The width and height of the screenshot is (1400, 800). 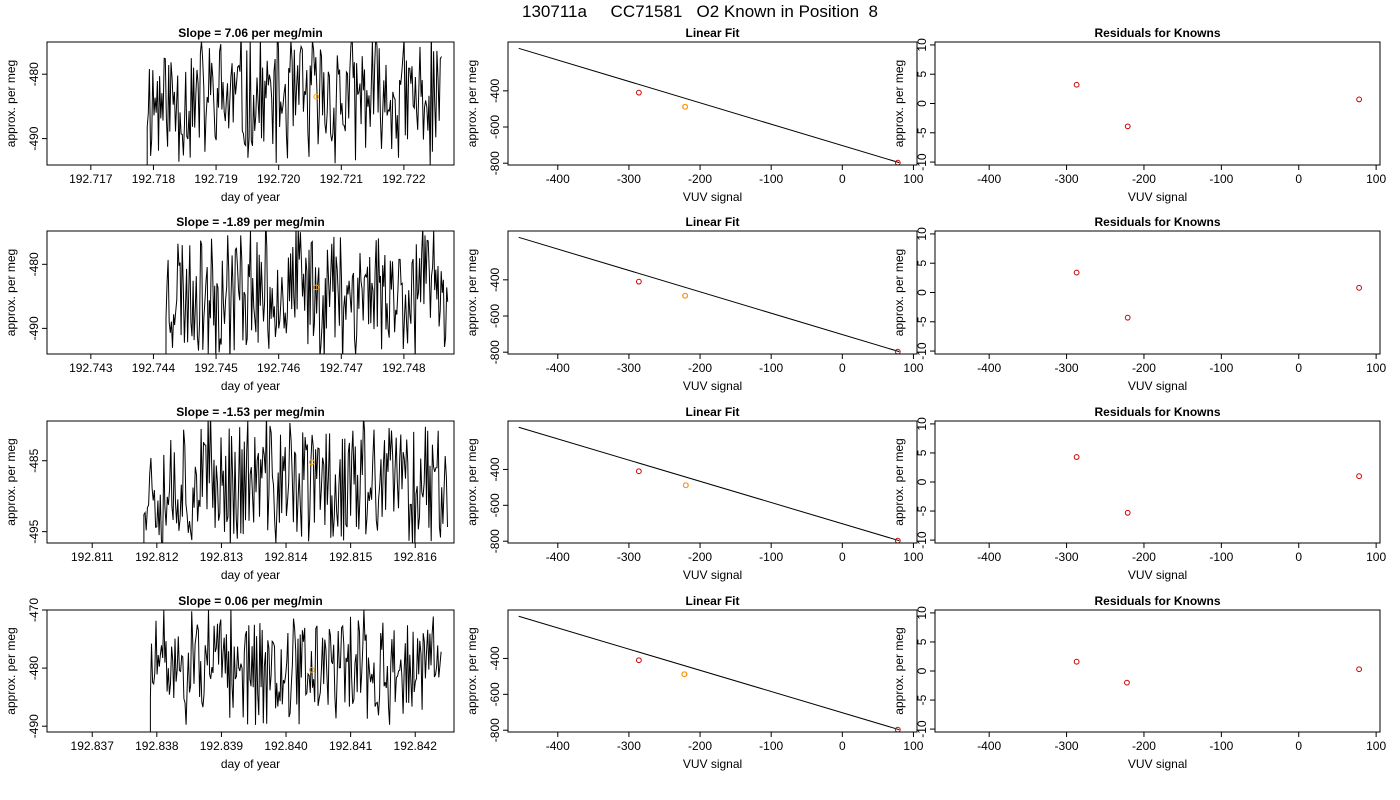 I want to click on y-tick-label: -485, so click(x=34, y=460).